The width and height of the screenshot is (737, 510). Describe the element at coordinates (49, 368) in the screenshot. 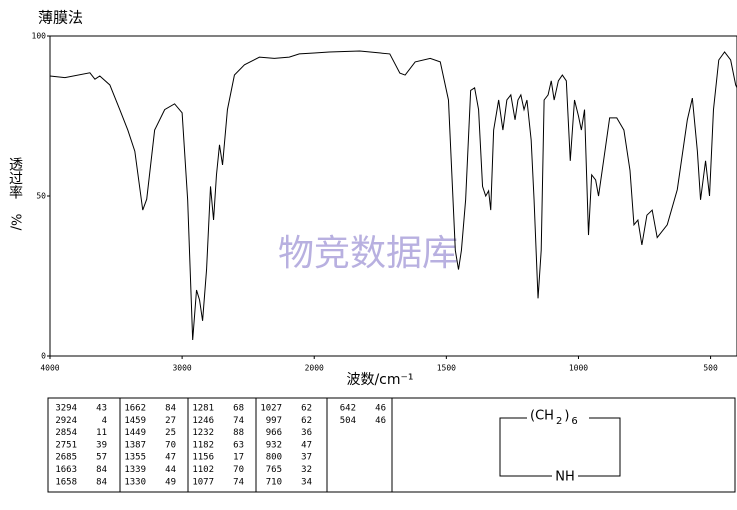

I see `x-tick-label: 4000` at that location.